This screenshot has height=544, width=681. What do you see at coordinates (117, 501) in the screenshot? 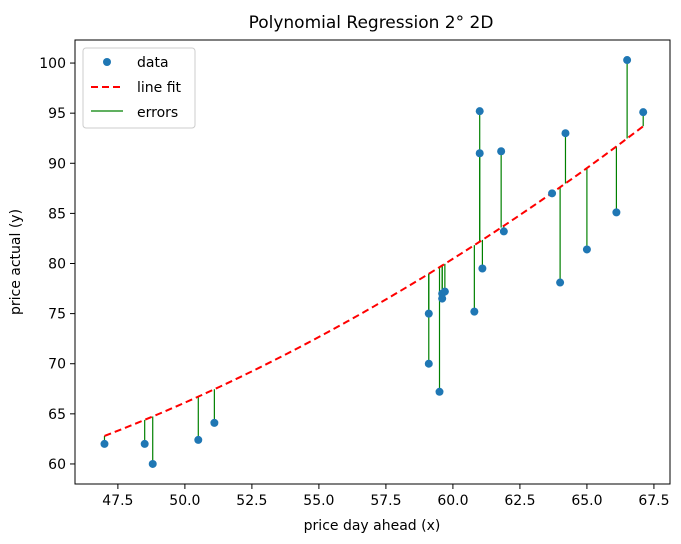
I see `x-tick-label: 47.5` at bounding box center [117, 501].